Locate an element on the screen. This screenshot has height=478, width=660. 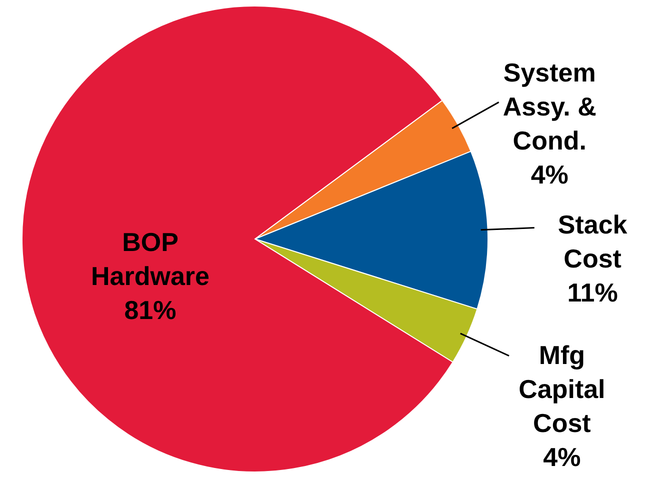
data-label: 11% is located at coordinates (592, 292).